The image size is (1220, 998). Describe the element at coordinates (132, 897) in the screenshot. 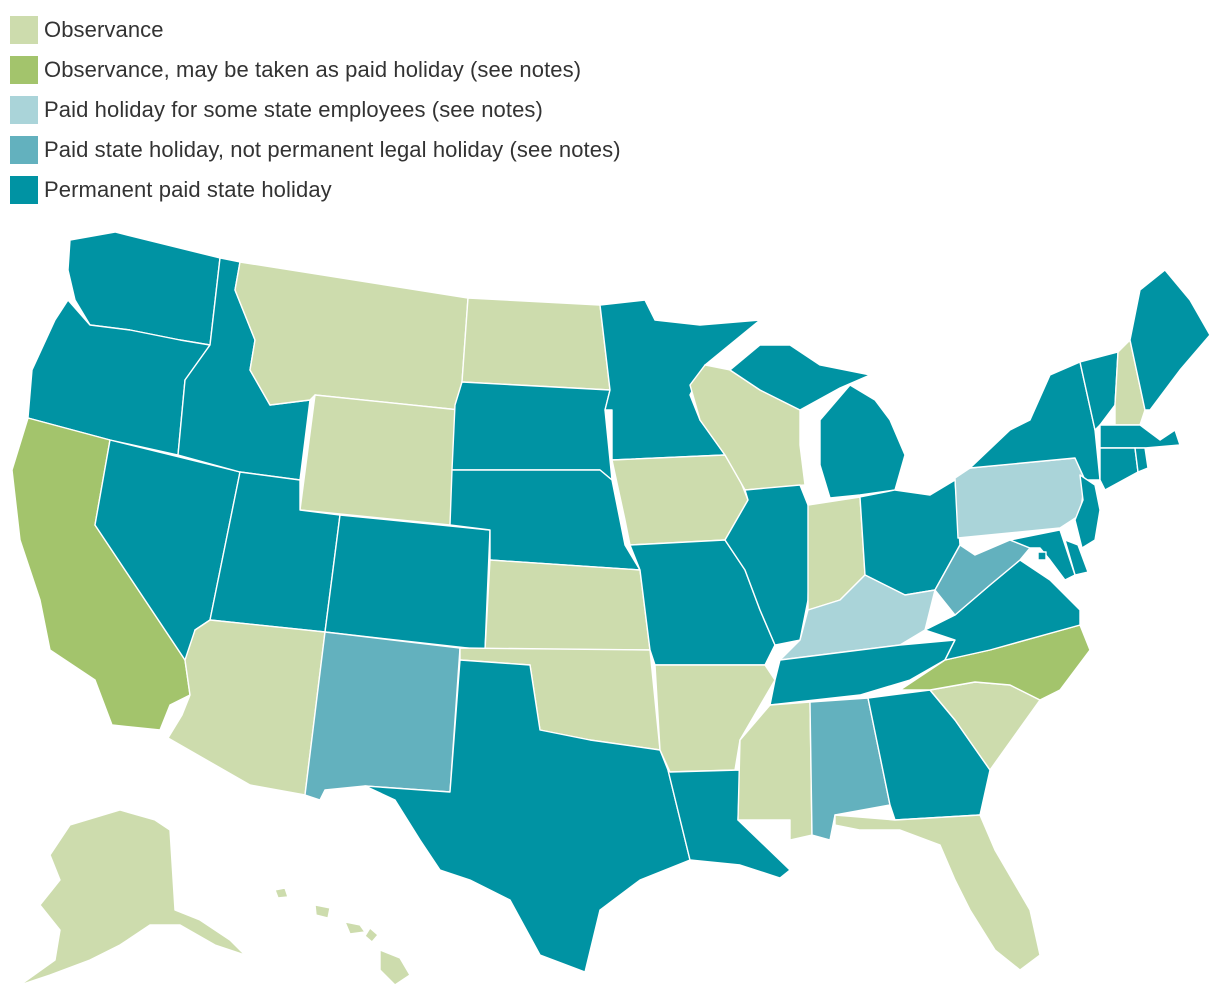

I see `state-ak` at that location.